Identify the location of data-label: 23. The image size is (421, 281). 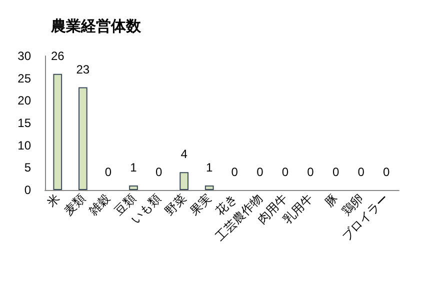
(83, 69).